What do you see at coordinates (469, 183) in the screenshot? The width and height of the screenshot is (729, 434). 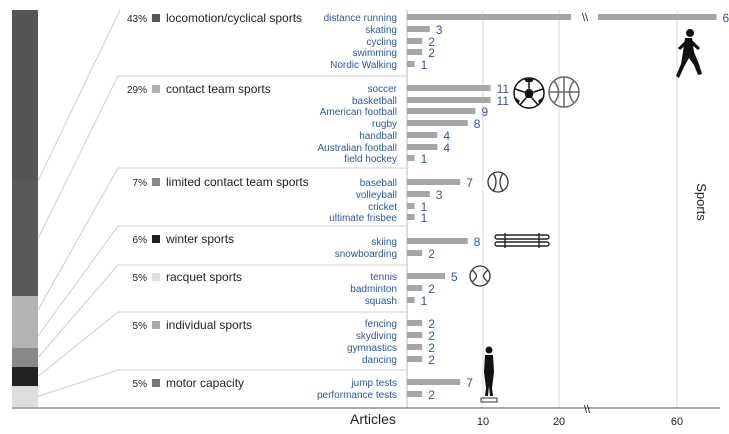 I see `value-label: 7` at bounding box center [469, 183].